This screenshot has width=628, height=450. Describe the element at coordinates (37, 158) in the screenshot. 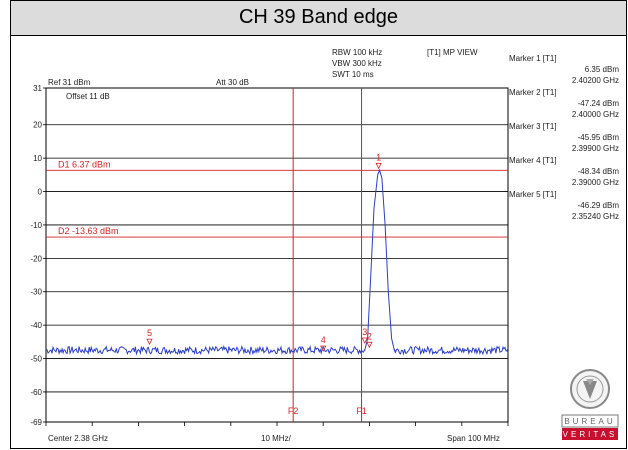

I see `y-tick-label: 10` at that location.